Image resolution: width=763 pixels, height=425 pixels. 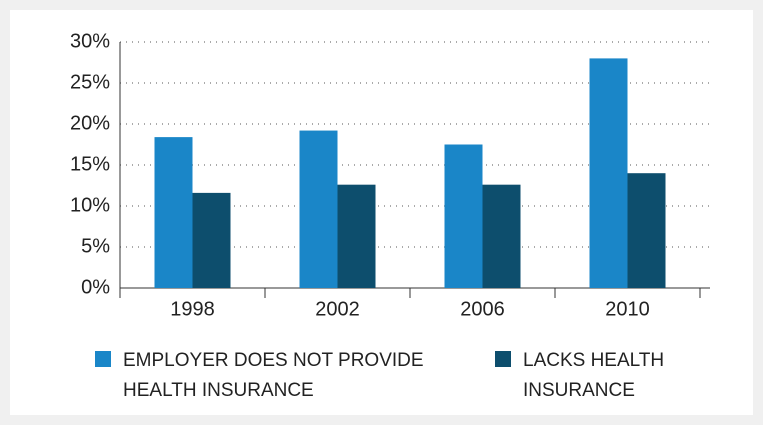 I want to click on x-tick-label: 1998, so click(x=192, y=309).